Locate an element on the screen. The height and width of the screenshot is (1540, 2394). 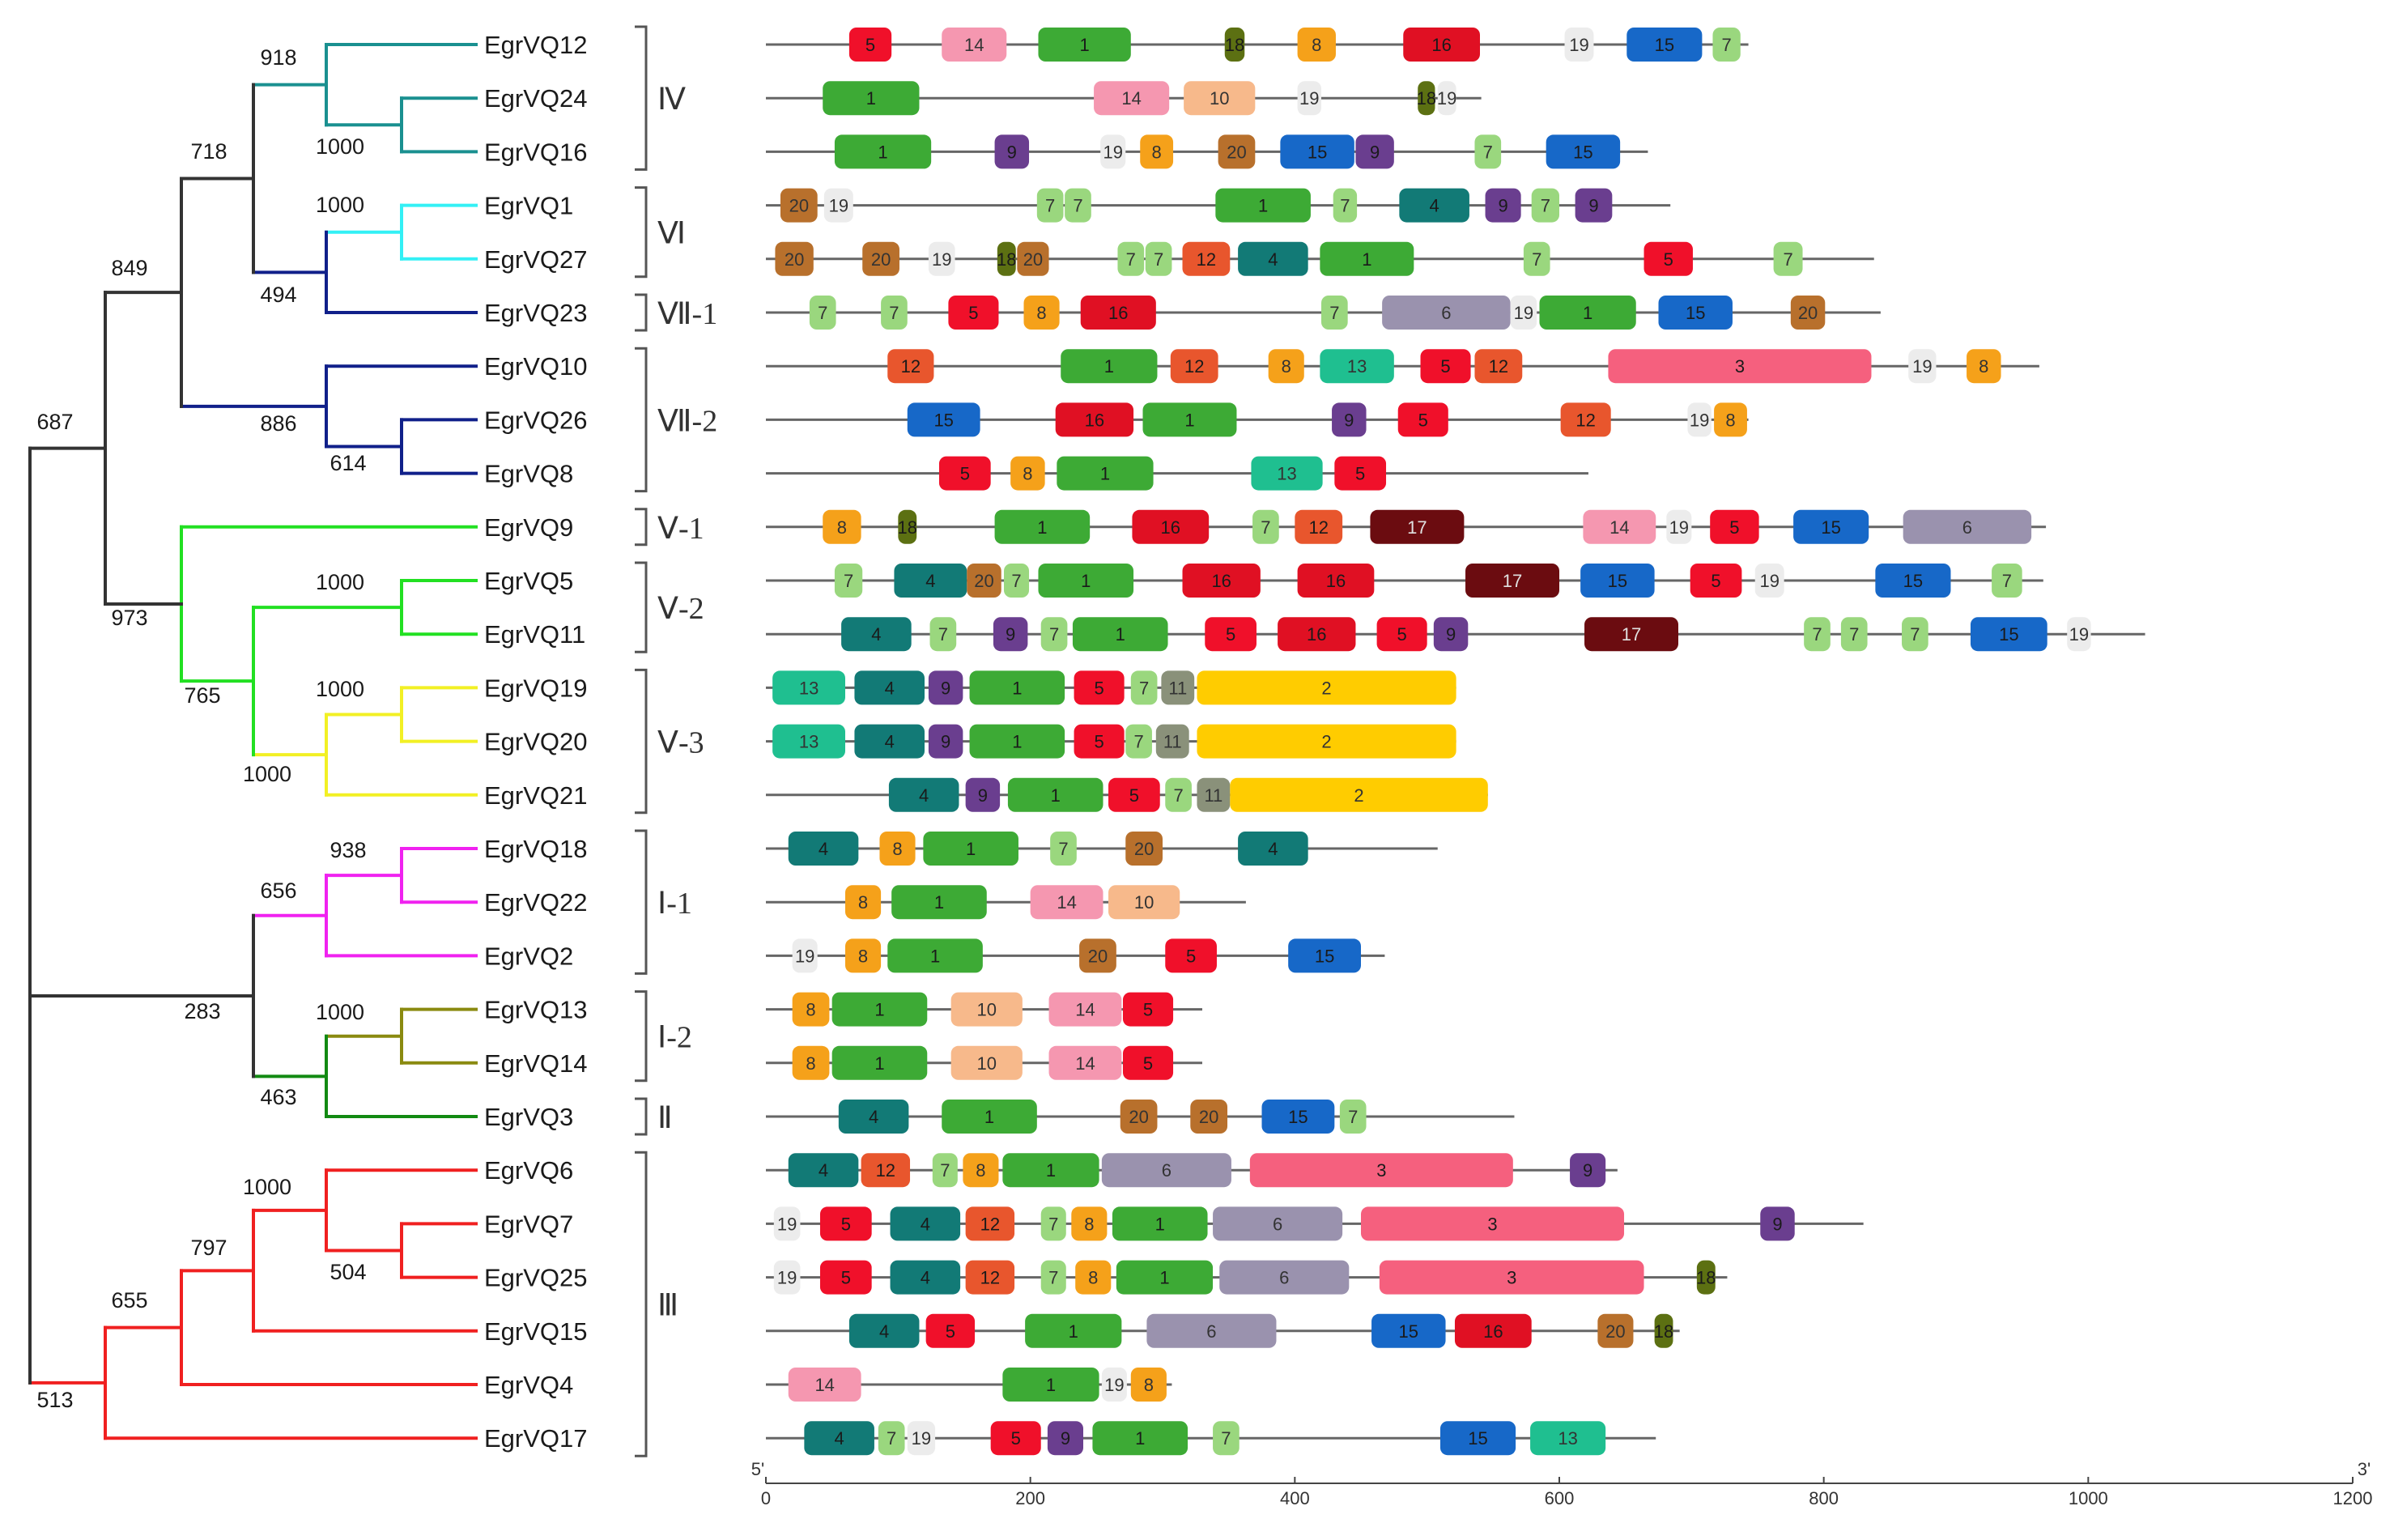
motif-label: 10 is located at coordinates (1219, 98).